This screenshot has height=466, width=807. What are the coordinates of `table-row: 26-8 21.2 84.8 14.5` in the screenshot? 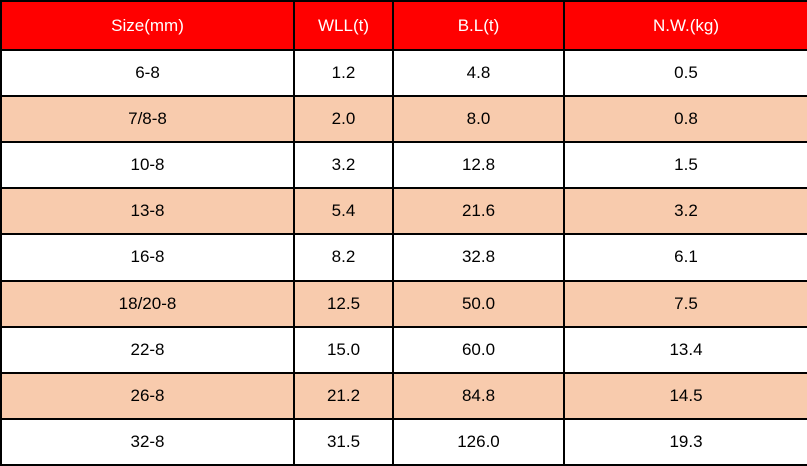 It's located at (403, 395).